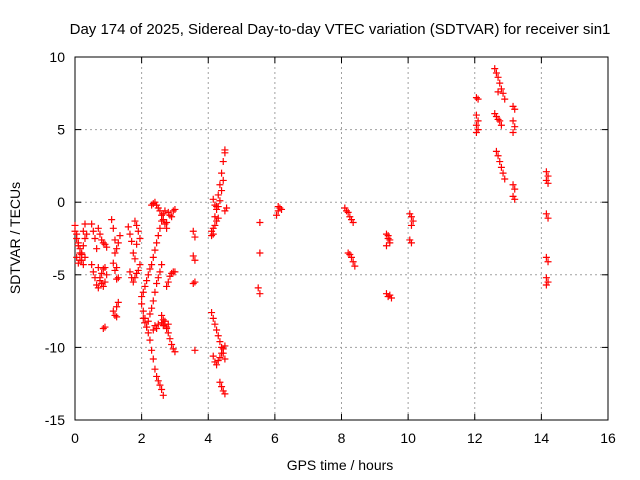 The image size is (640, 480). I want to click on x-tick-label: 4, so click(208, 438).